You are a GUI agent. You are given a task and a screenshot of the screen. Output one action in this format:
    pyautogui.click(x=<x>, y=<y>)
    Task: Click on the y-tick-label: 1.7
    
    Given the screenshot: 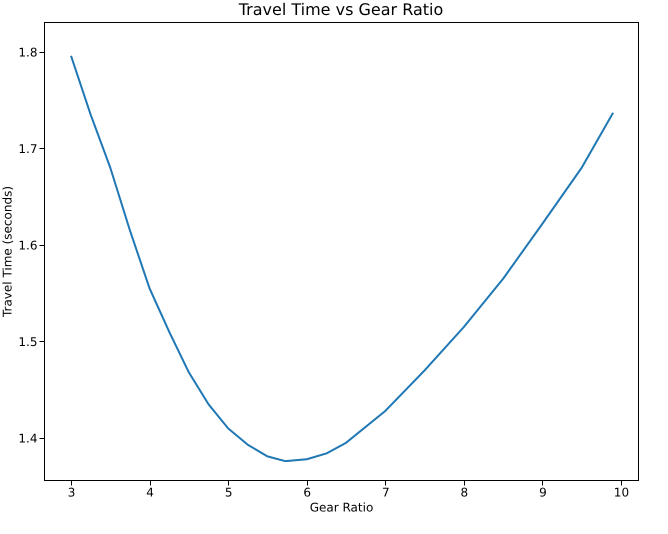 What is the action you would take?
    pyautogui.click(x=28, y=149)
    